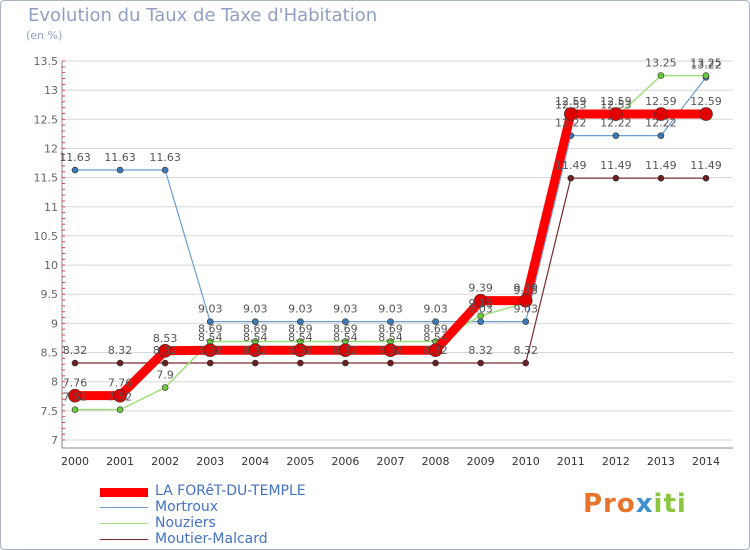 The image size is (750, 550). I want to click on legend-label-moutier-malcard: Moutier-Malcard, so click(211, 539).